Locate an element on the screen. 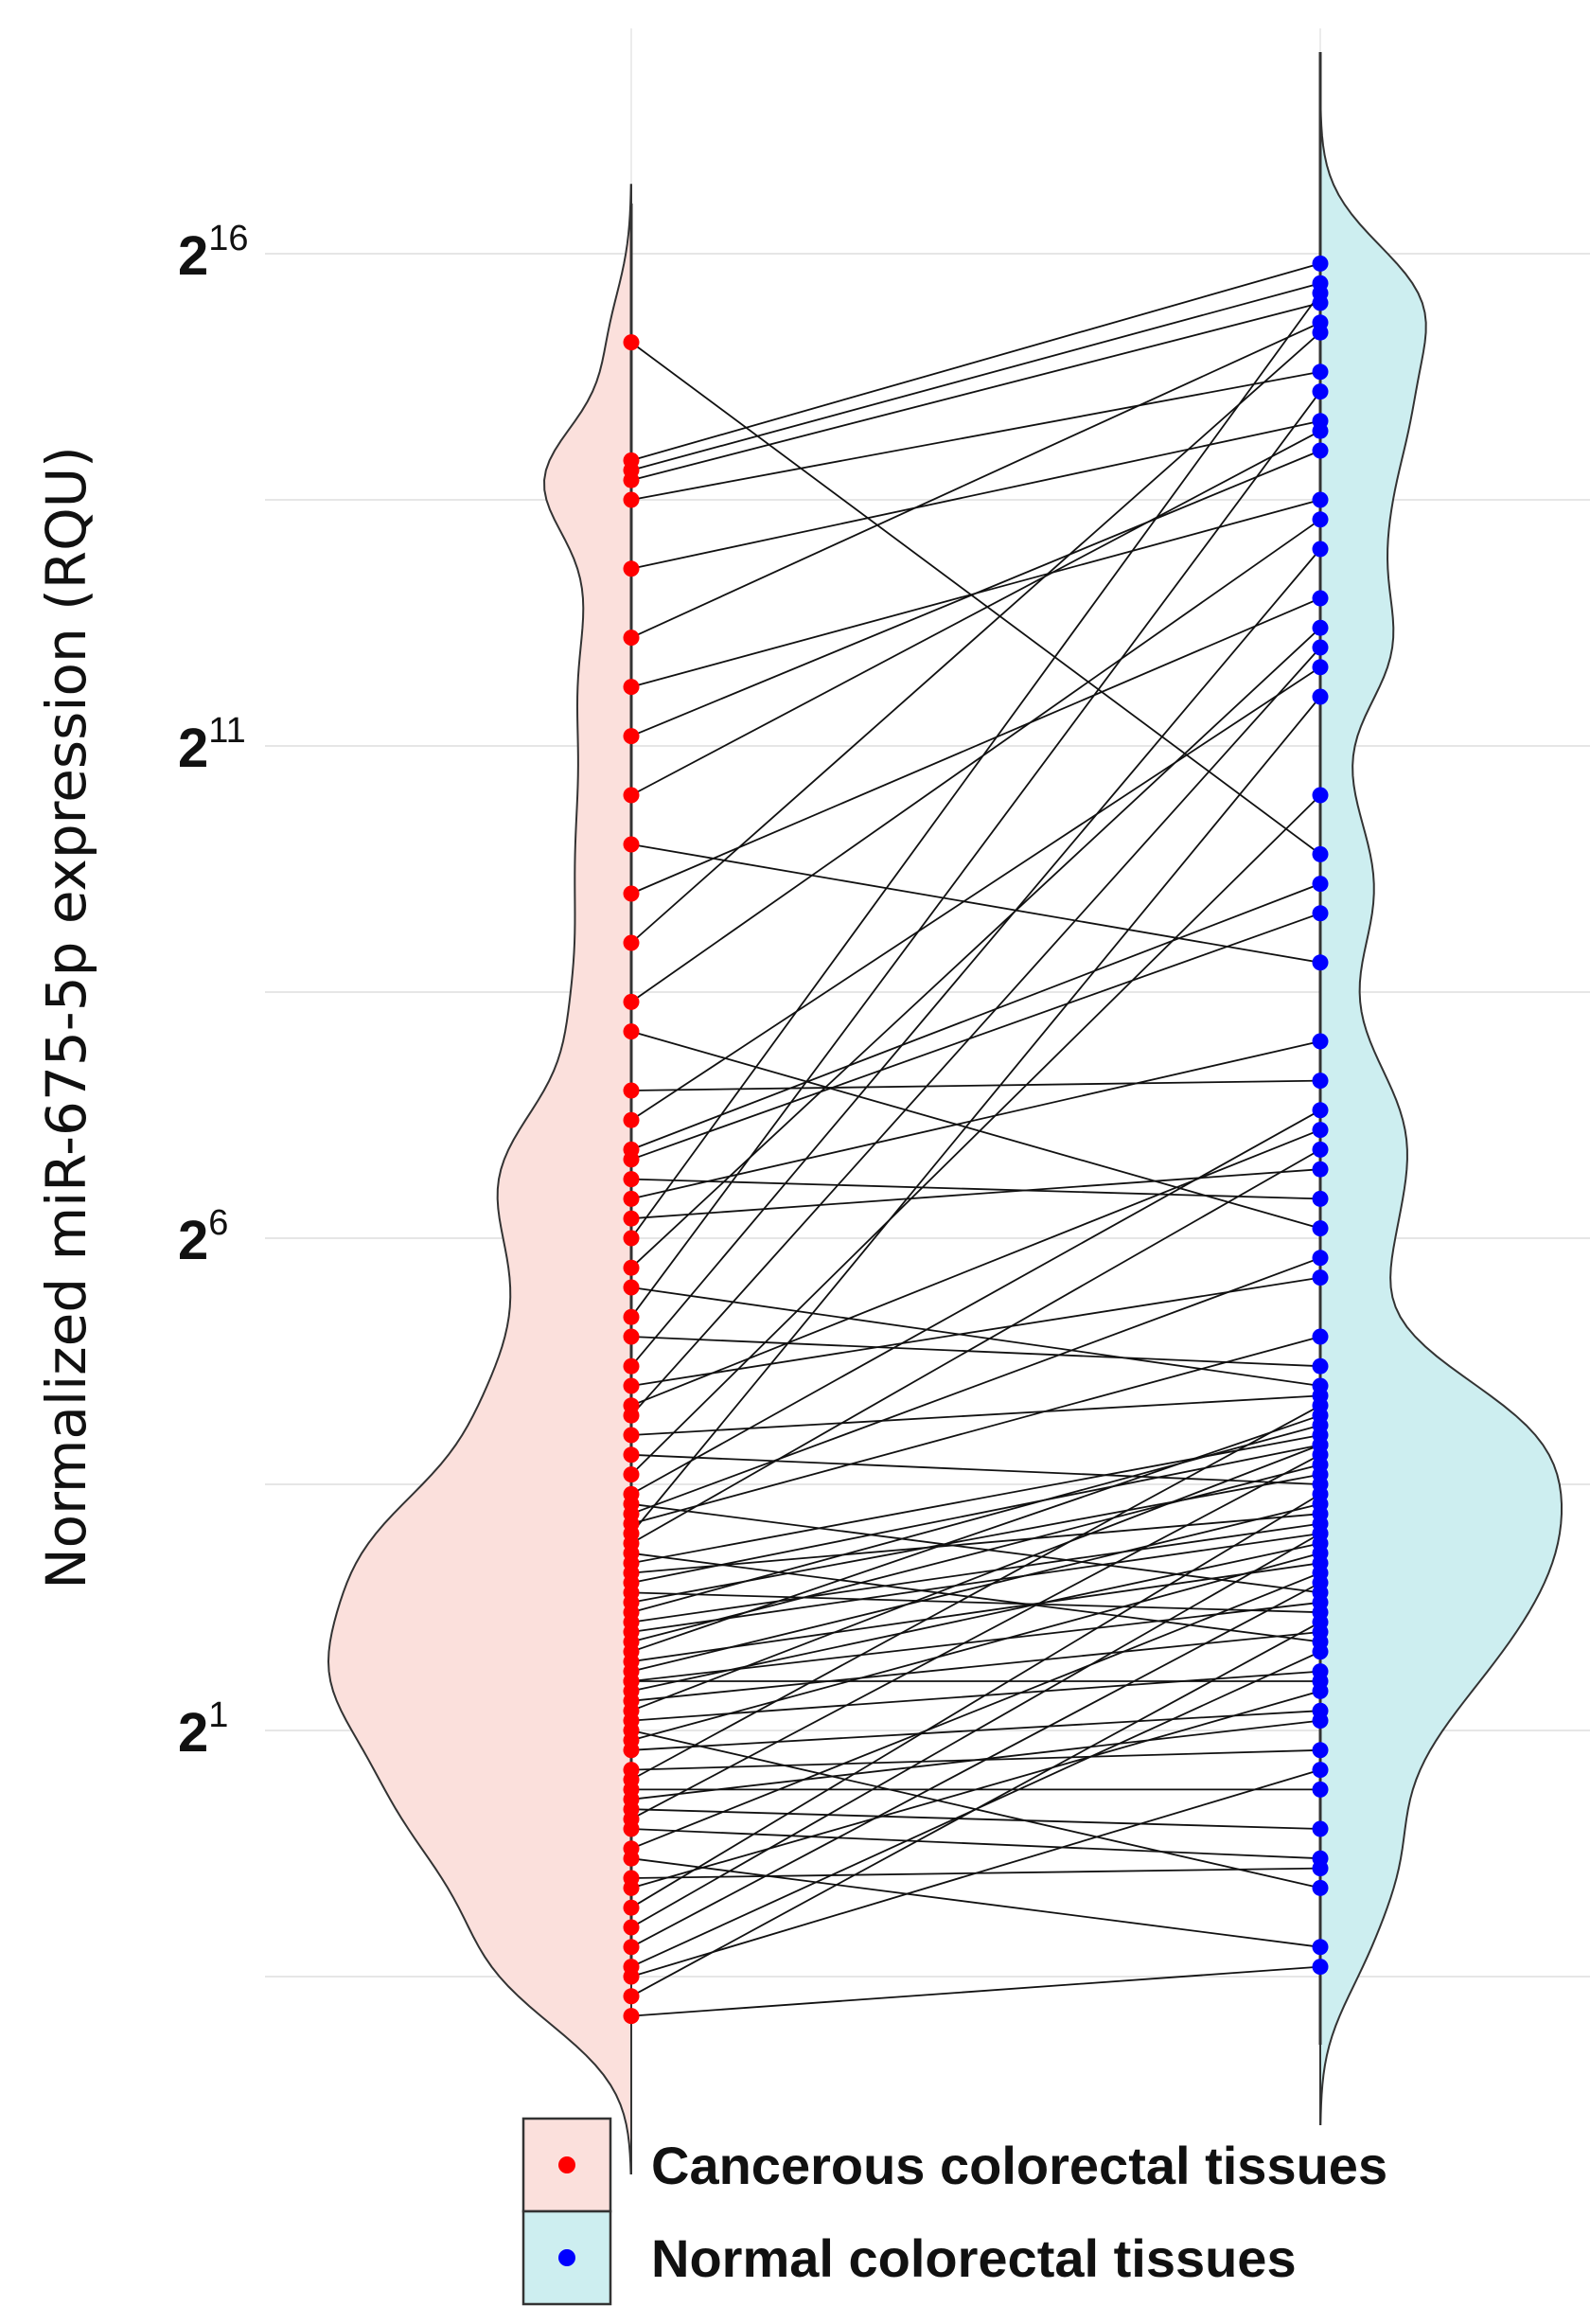  y-tick-label: 216 is located at coordinates (213, 253).